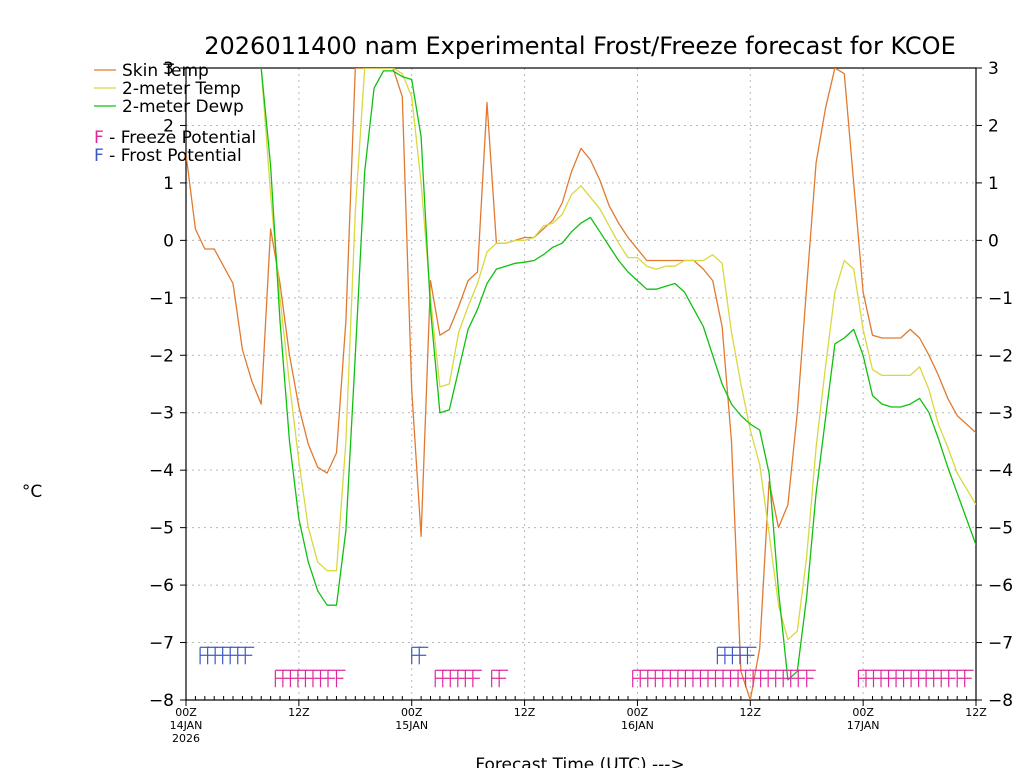 This screenshot has width=1024, height=768. What do you see at coordinates (993, 241) in the screenshot?
I see `y-right-tick-label-8: 0` at bounding box center [993, 241].